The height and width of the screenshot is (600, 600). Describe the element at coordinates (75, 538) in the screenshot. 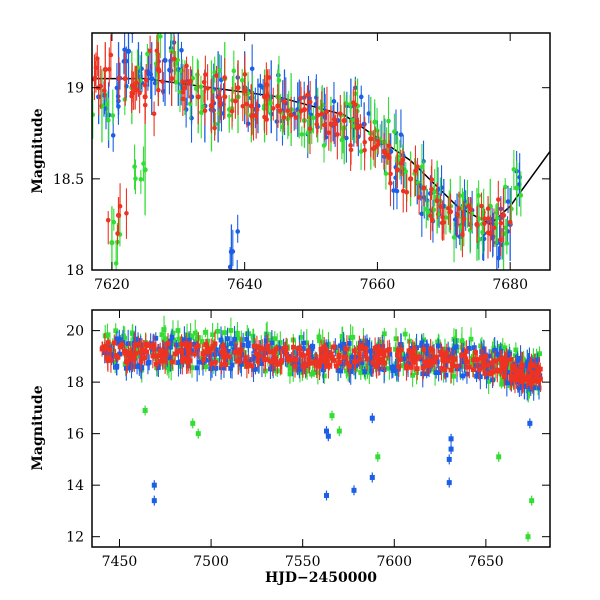

I see `bottom-y-tick-label: 12` at that location.